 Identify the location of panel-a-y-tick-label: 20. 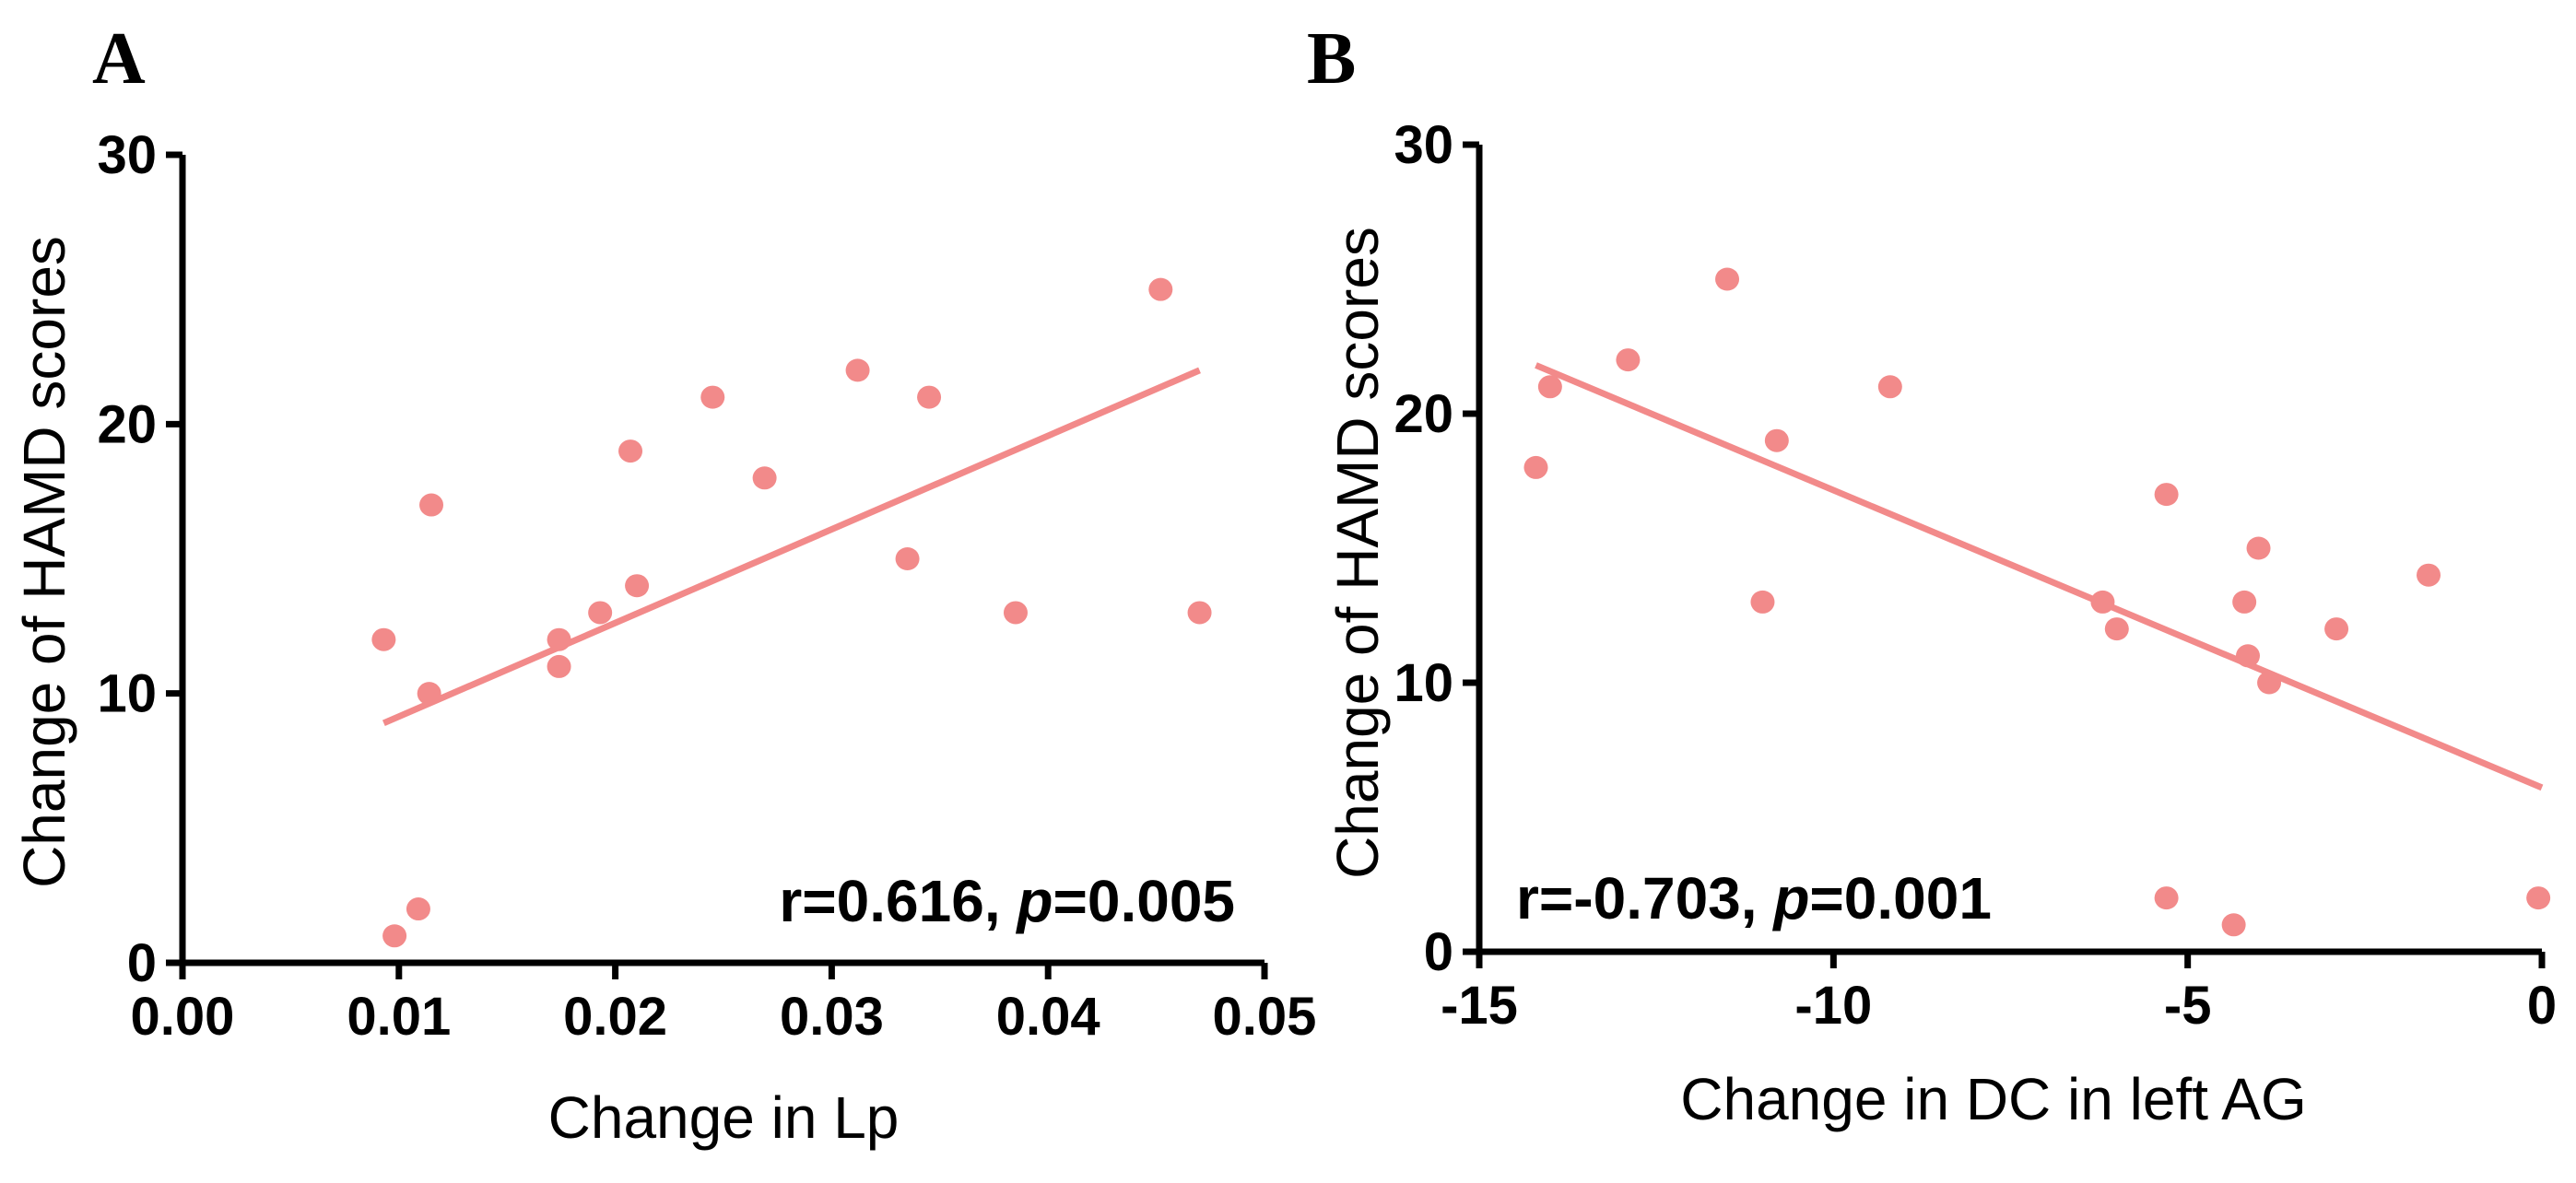
(127, 424).